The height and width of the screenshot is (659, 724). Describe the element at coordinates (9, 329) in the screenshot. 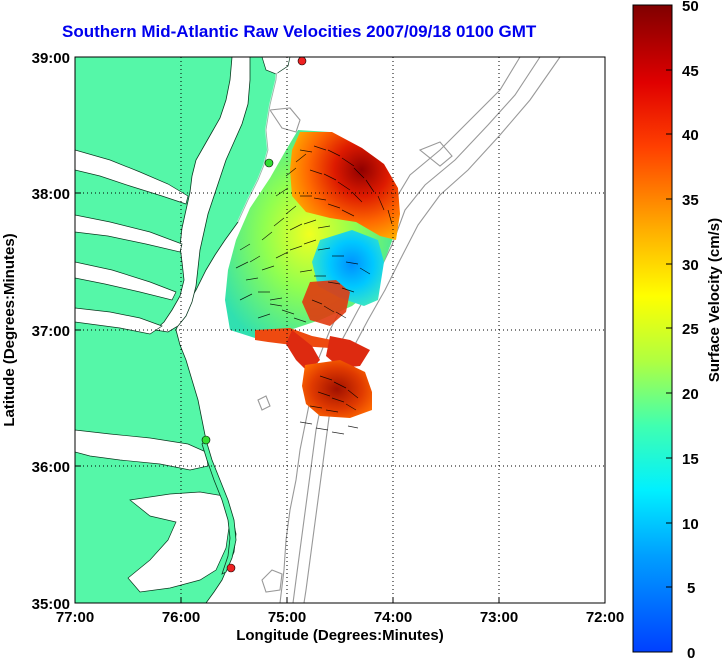

I see `y-axis-label: Latitude (Degrees:Minutes)` at that location.